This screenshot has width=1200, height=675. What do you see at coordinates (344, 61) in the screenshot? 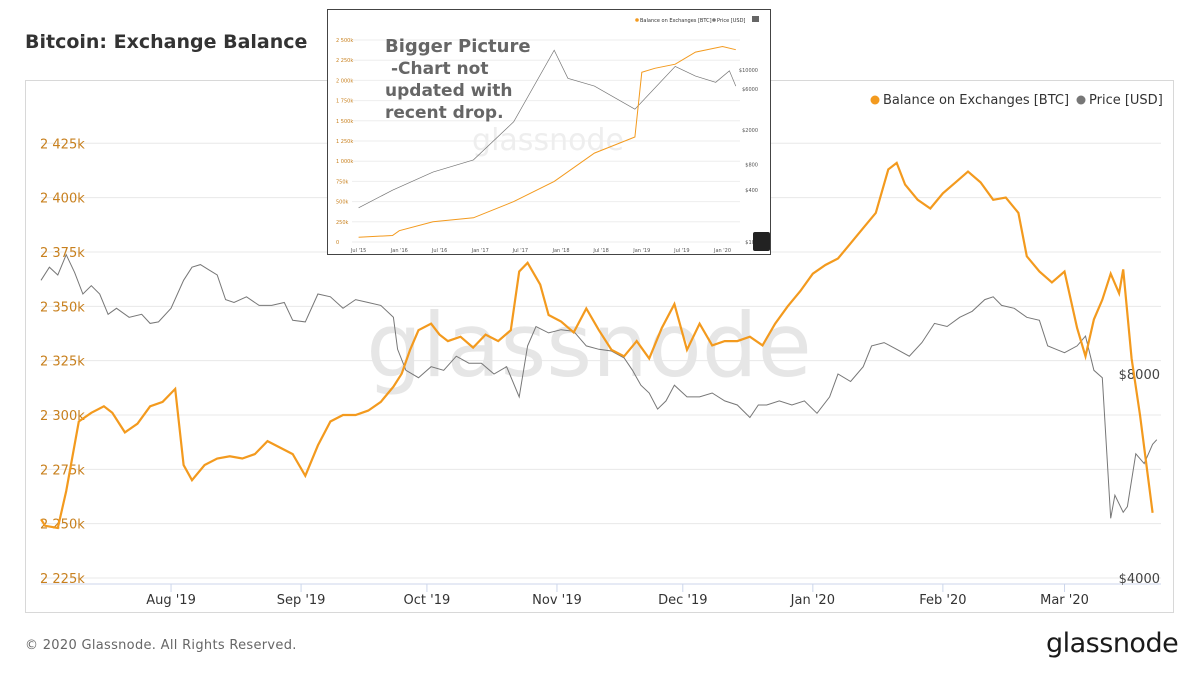
I see `inset-y-tick-left: 2 250k` at bounding box center [344, 61].